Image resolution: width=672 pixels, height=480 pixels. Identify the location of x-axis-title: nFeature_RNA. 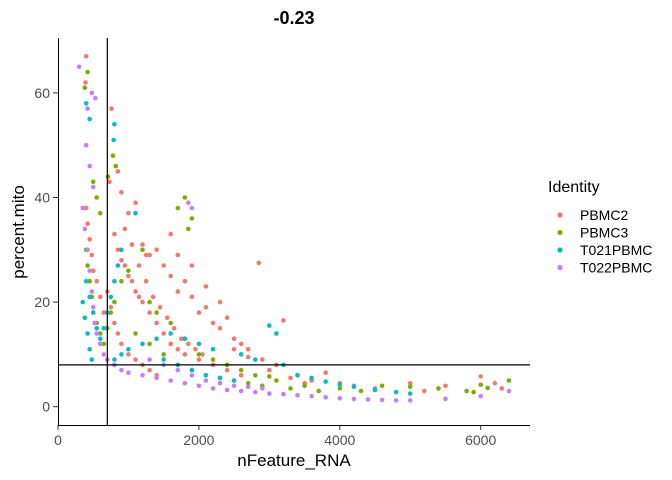
(294, 460).